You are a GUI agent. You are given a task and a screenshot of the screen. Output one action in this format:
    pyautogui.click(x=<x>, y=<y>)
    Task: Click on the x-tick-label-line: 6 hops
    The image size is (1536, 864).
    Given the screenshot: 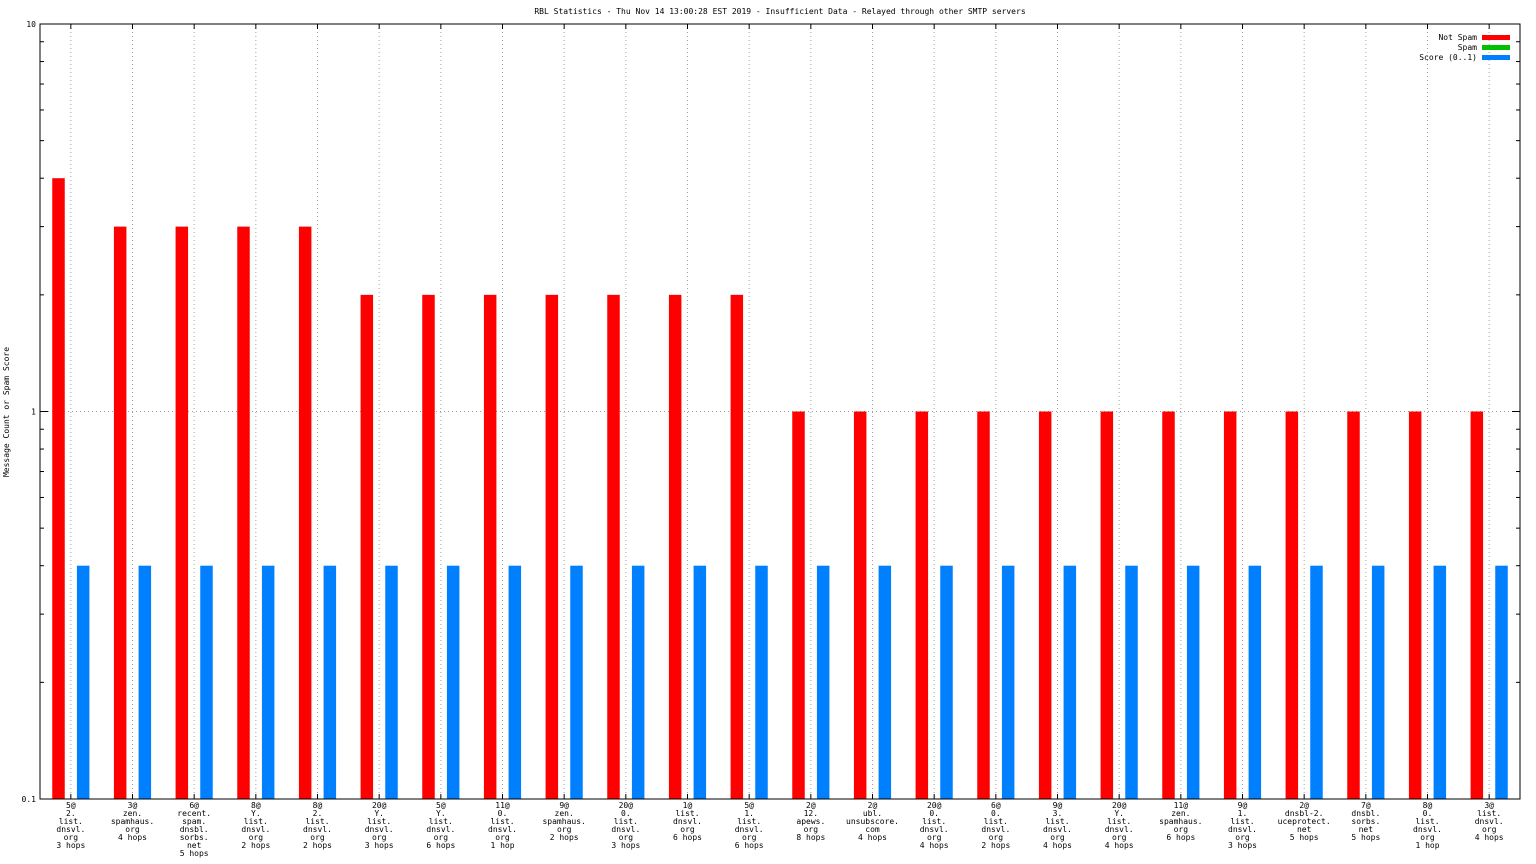 What is the action you would take?
    pyautogui.click(x=749, y=845)
    